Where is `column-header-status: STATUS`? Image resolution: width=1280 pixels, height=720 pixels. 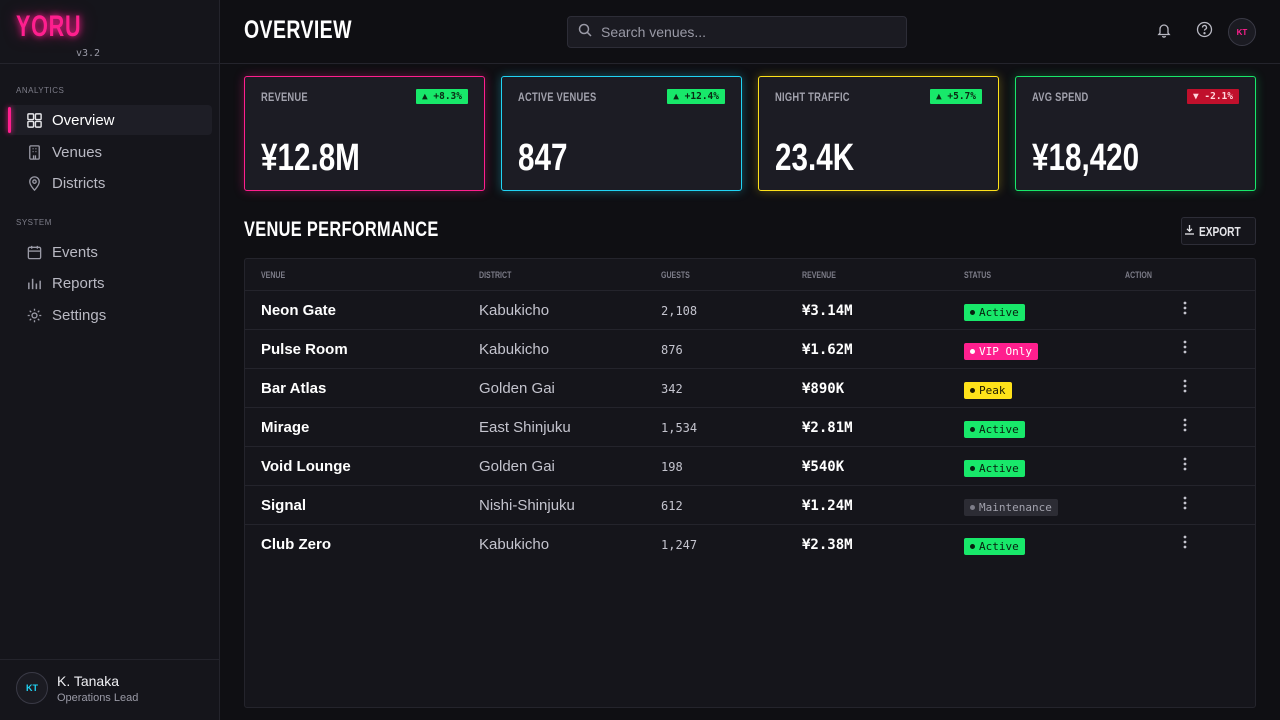
column-header-status: STATUS is located at coordinates (978, 275).